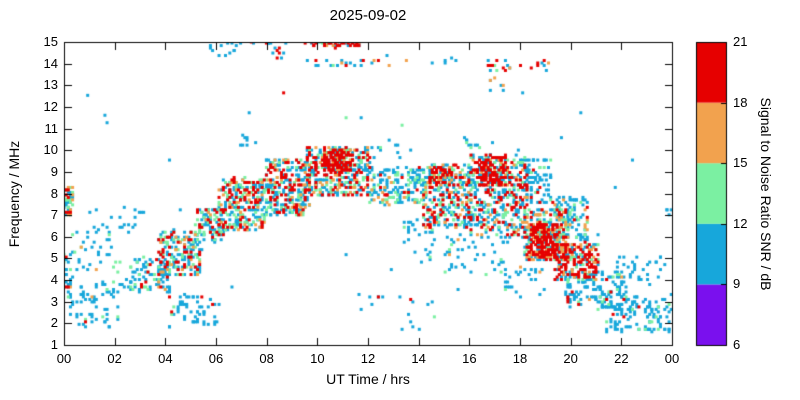 Image resolution: width=800 pixels, height=400 pixels. What do you see at coordinates (54, 215) in the screenshot?
I see `y-tick-label: 7` at bounding box center [54, 215].